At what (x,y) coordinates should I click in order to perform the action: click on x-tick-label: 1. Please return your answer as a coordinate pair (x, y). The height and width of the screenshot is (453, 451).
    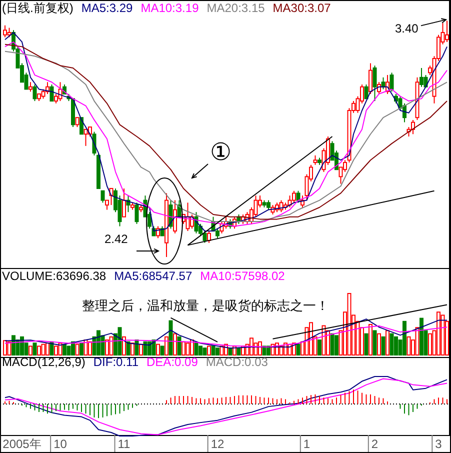
    Looking at the image, I should click on (306, 444).